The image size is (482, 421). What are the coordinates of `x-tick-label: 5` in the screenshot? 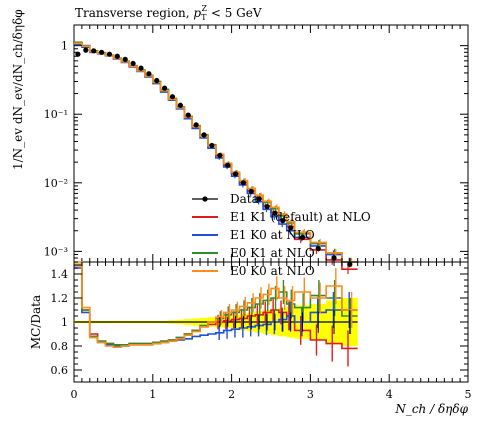 It's located at (468, 394).